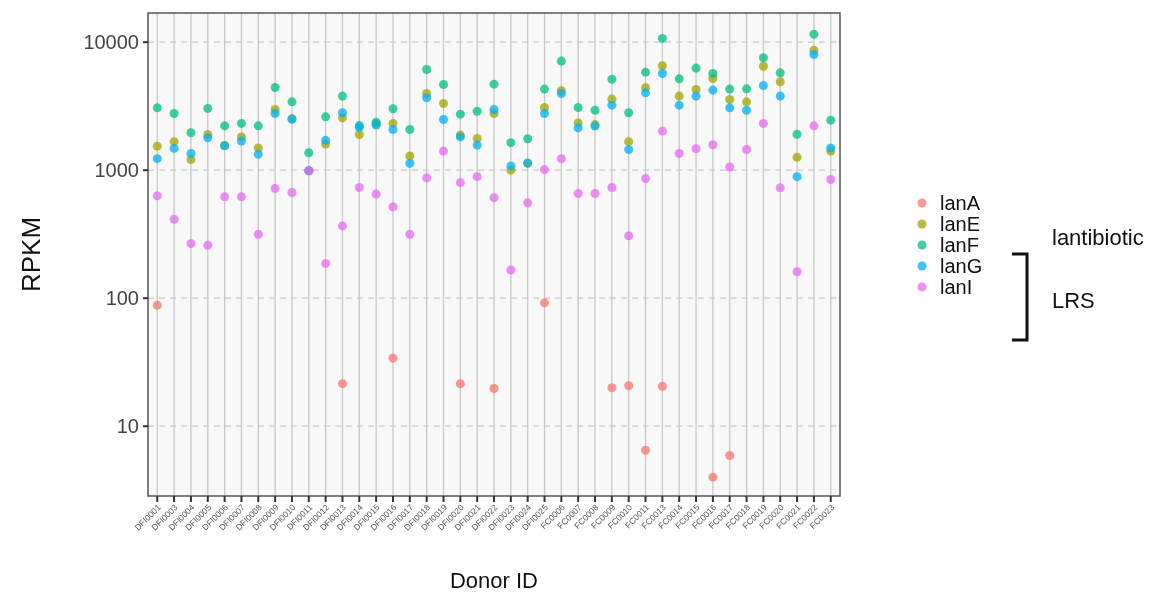 This screenshot has height=599, width=1174. I want to click on legend-label: lanG, so click(961, 266).